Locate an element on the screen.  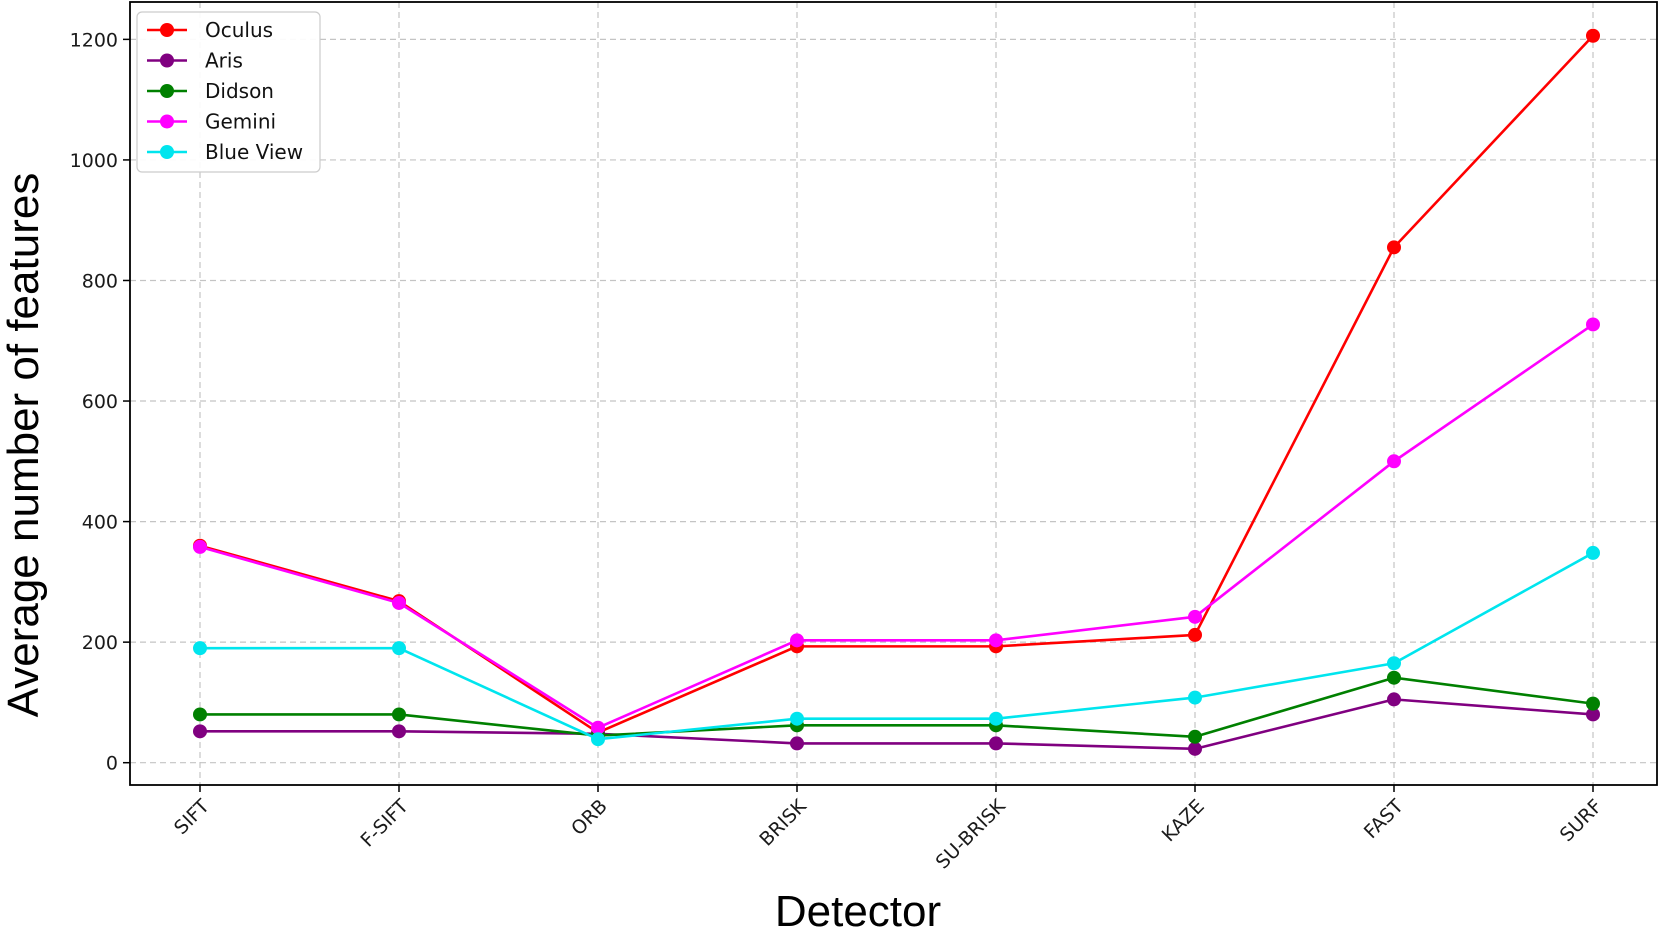
legend-marker-didson is located at coordinates (167, 91).